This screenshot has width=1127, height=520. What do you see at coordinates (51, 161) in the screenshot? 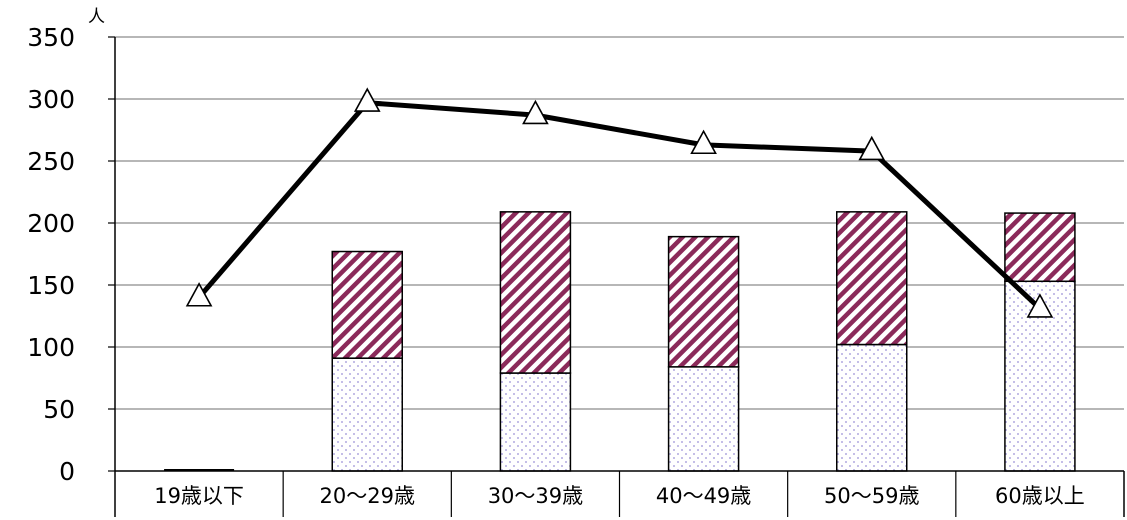
I see `y-tick-label: 250` at bounding box center [51, 161].